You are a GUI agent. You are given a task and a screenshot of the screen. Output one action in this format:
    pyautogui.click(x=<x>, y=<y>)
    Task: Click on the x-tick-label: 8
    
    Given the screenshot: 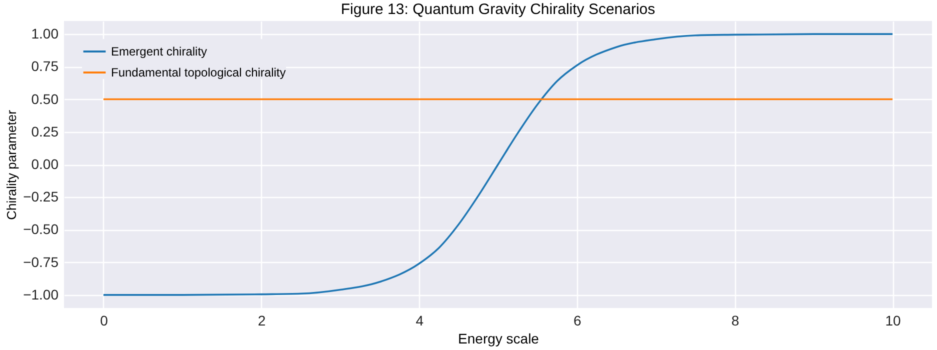 What is the action you would take?
    pyautogui.click(x=735, y=320)
    